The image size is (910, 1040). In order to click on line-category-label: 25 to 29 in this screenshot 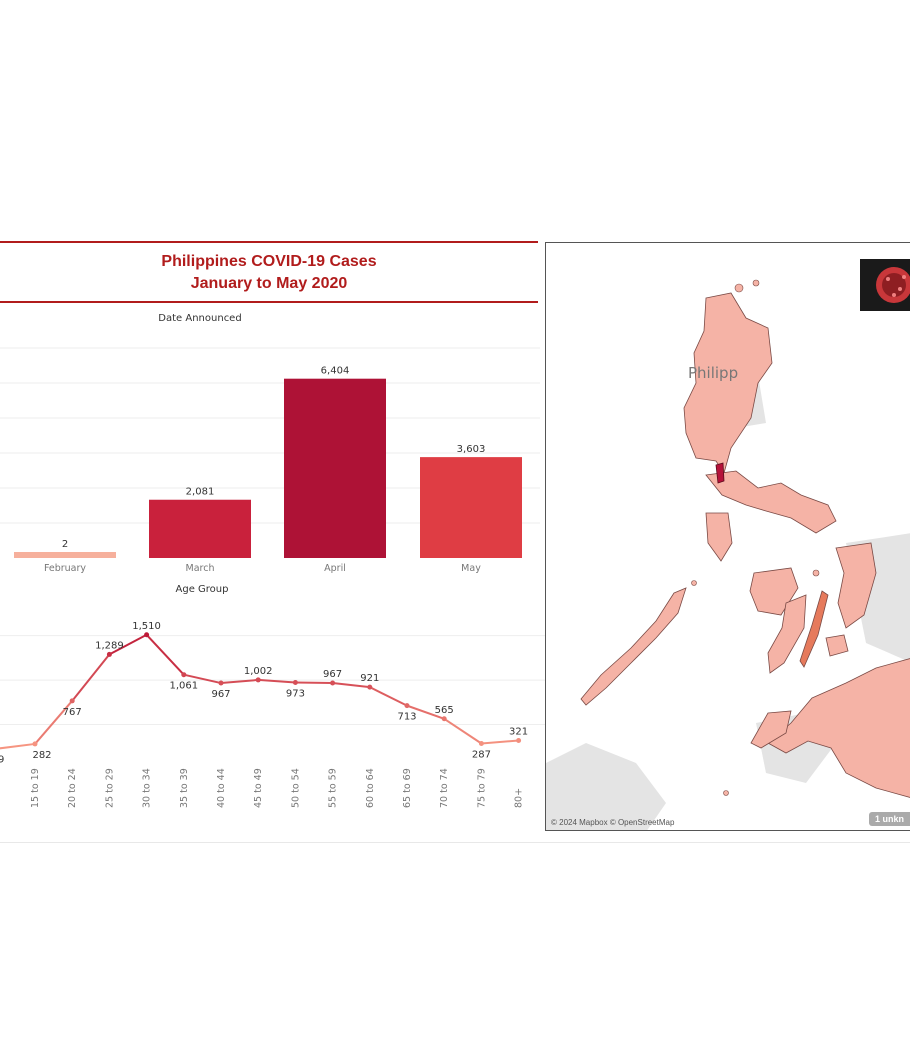, I will do `click(109, 788)`.